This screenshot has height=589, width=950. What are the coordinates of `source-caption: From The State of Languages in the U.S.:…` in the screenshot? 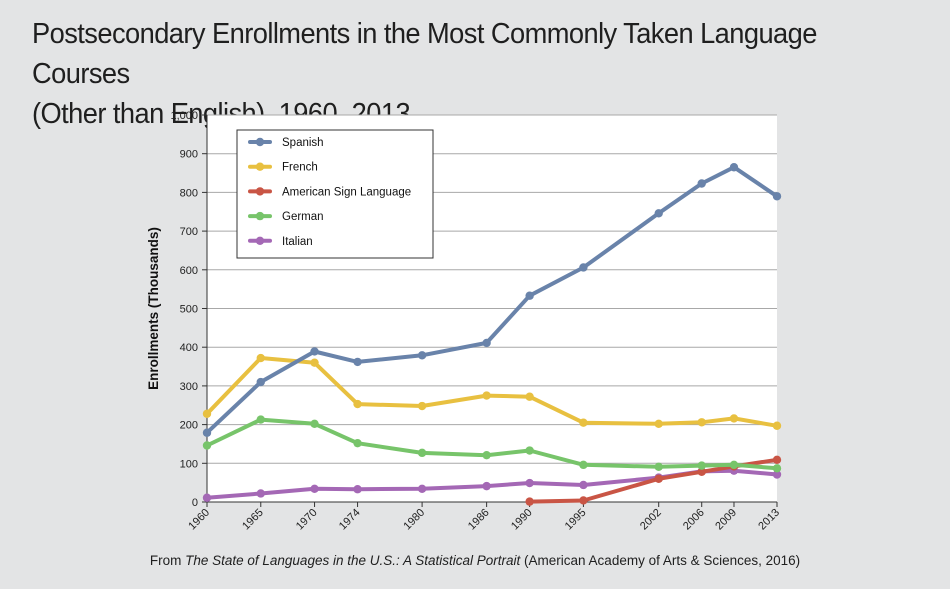 It's located at (475, 560).